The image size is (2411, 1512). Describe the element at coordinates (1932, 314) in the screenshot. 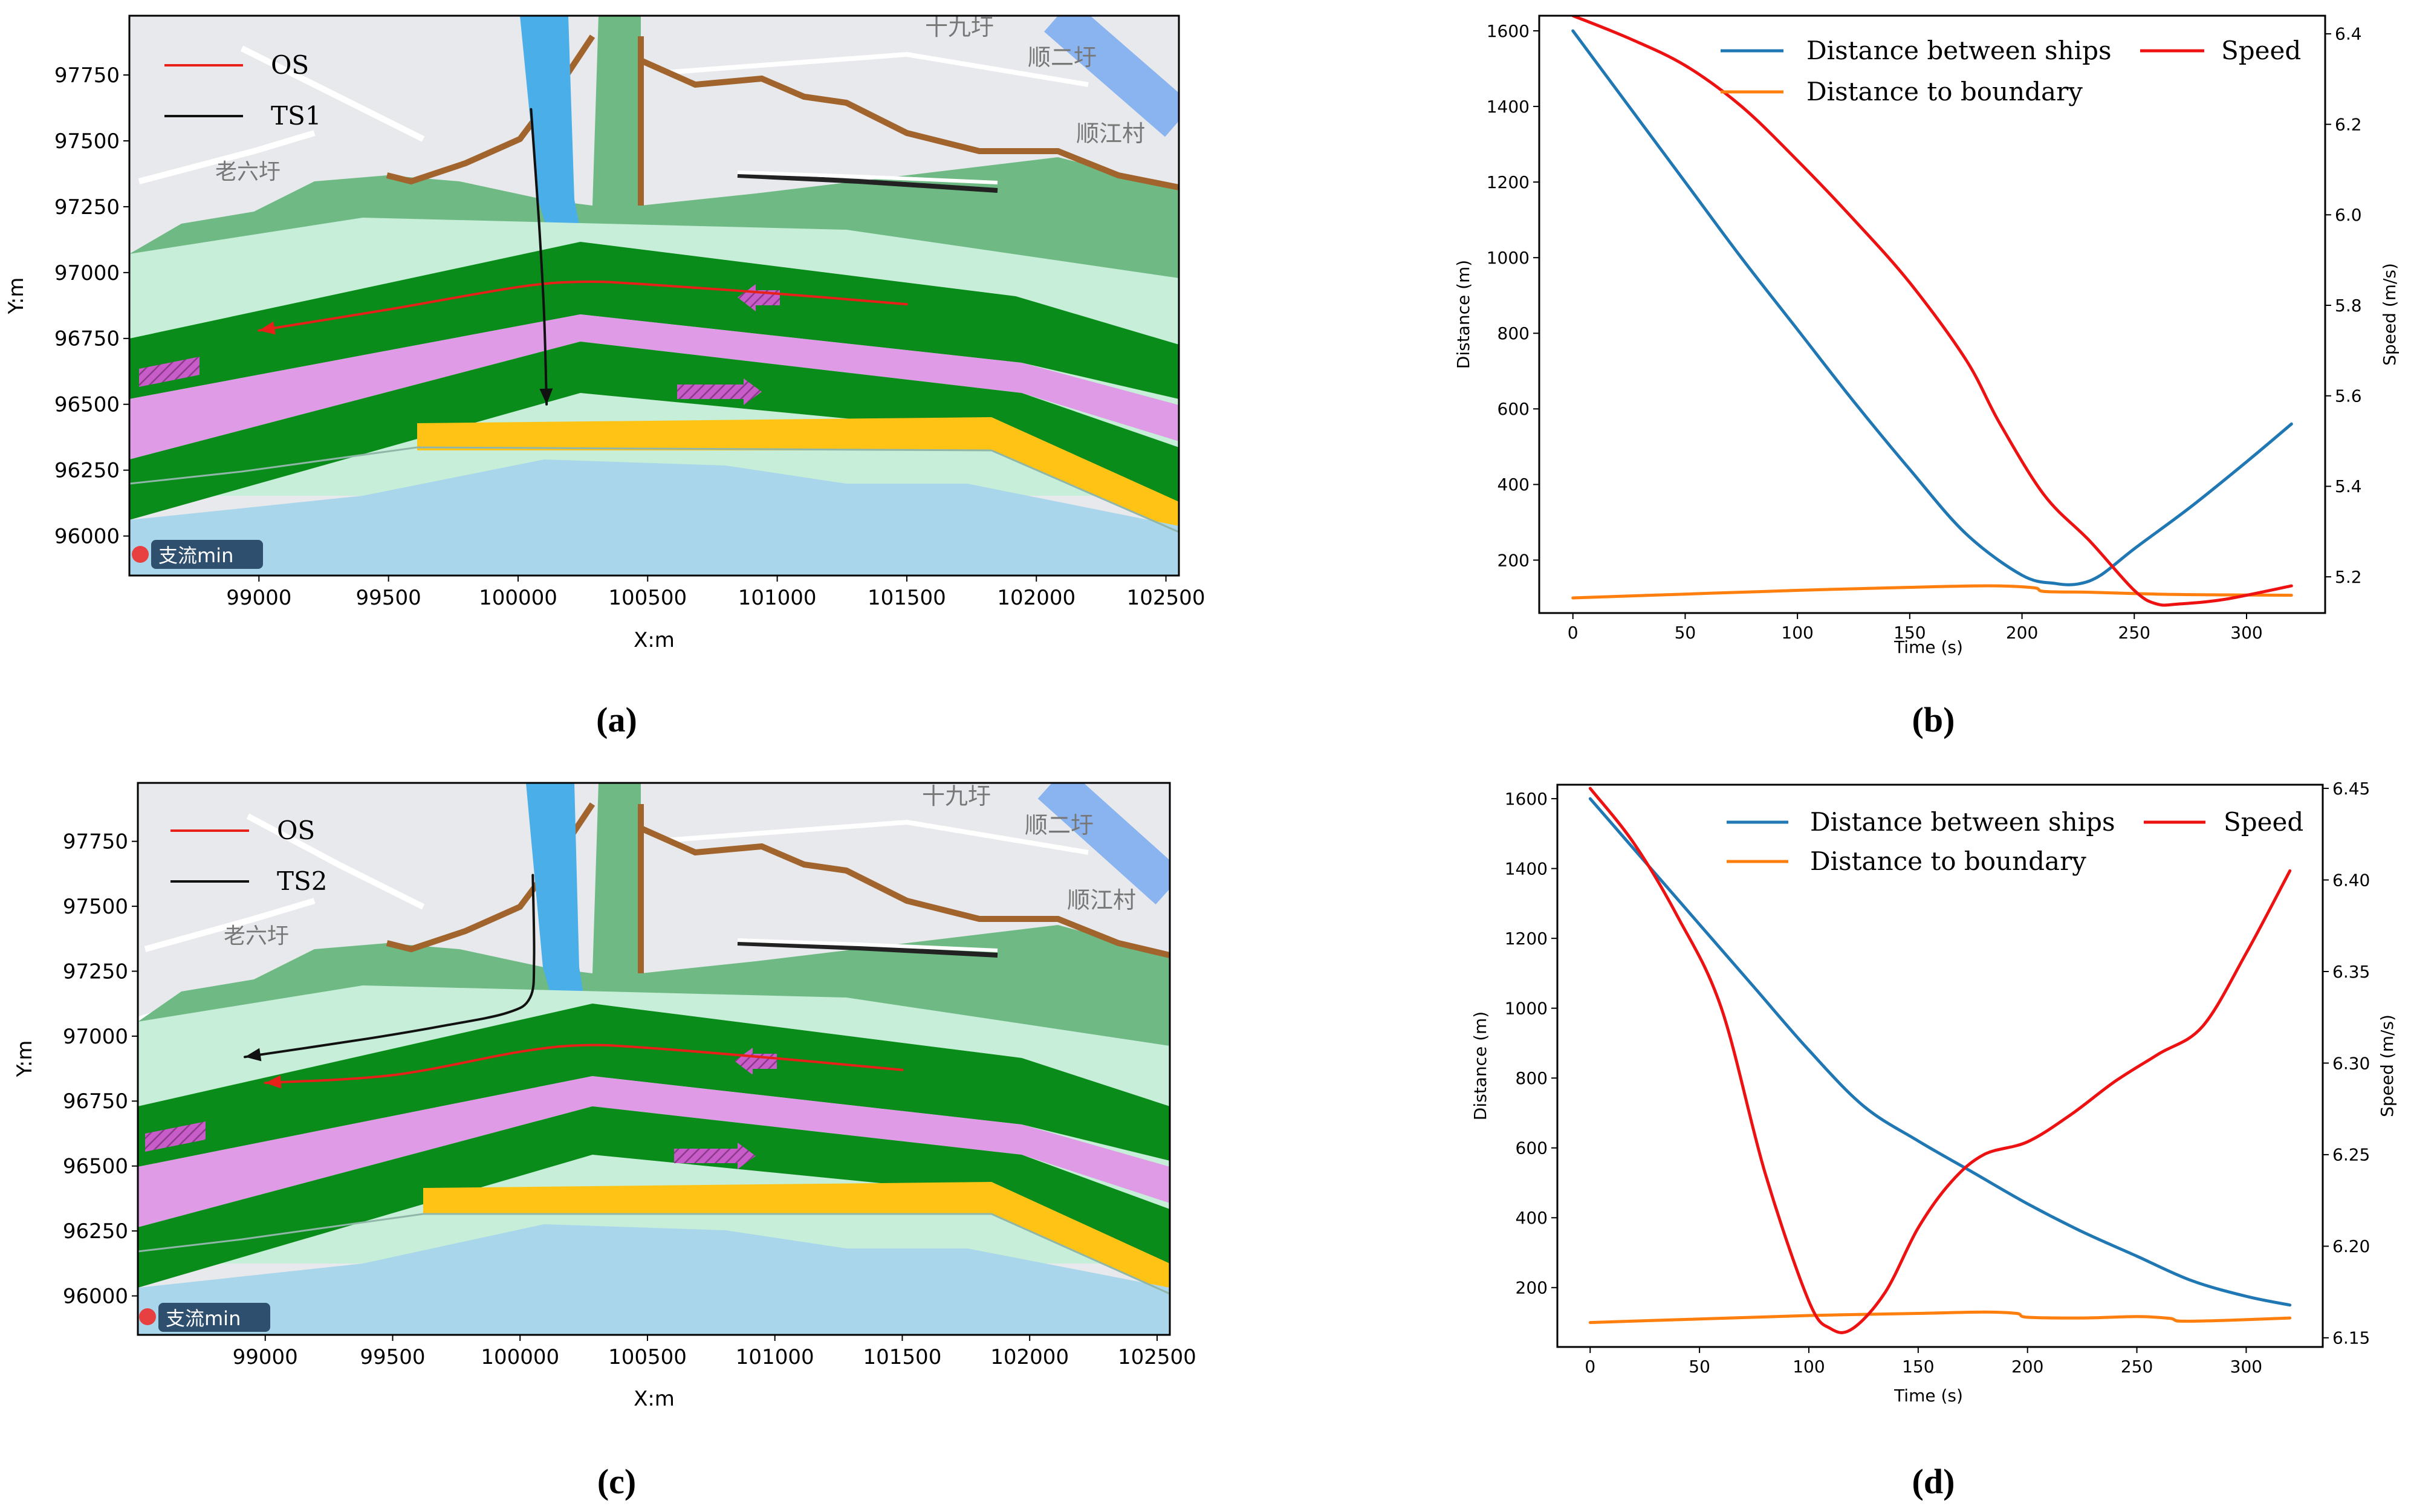

I see `axes-frame-b` at that location.